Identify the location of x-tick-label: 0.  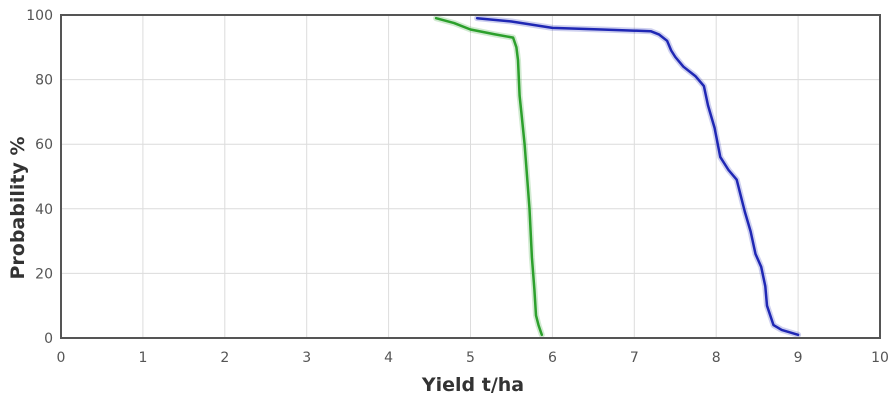
(61, 358).